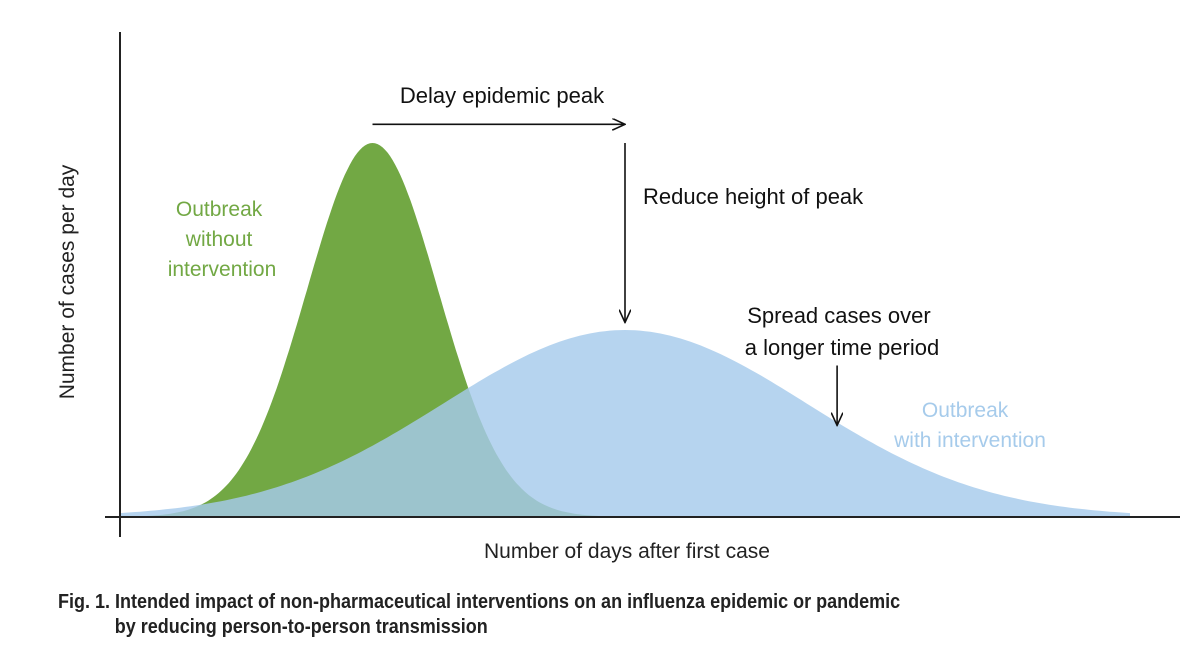 The height and width of the screenshot is (665, 1200). I want to click on annotation-spread-cases-line2: a longer time period, so click(842, 347).